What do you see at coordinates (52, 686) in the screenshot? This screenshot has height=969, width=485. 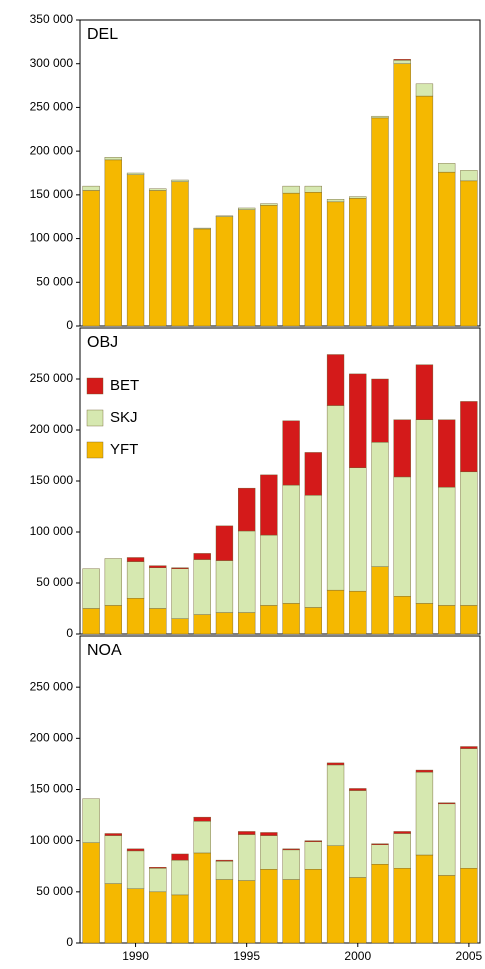 I see `y-tick-label: 250 000` at bounding box center [52, 686].